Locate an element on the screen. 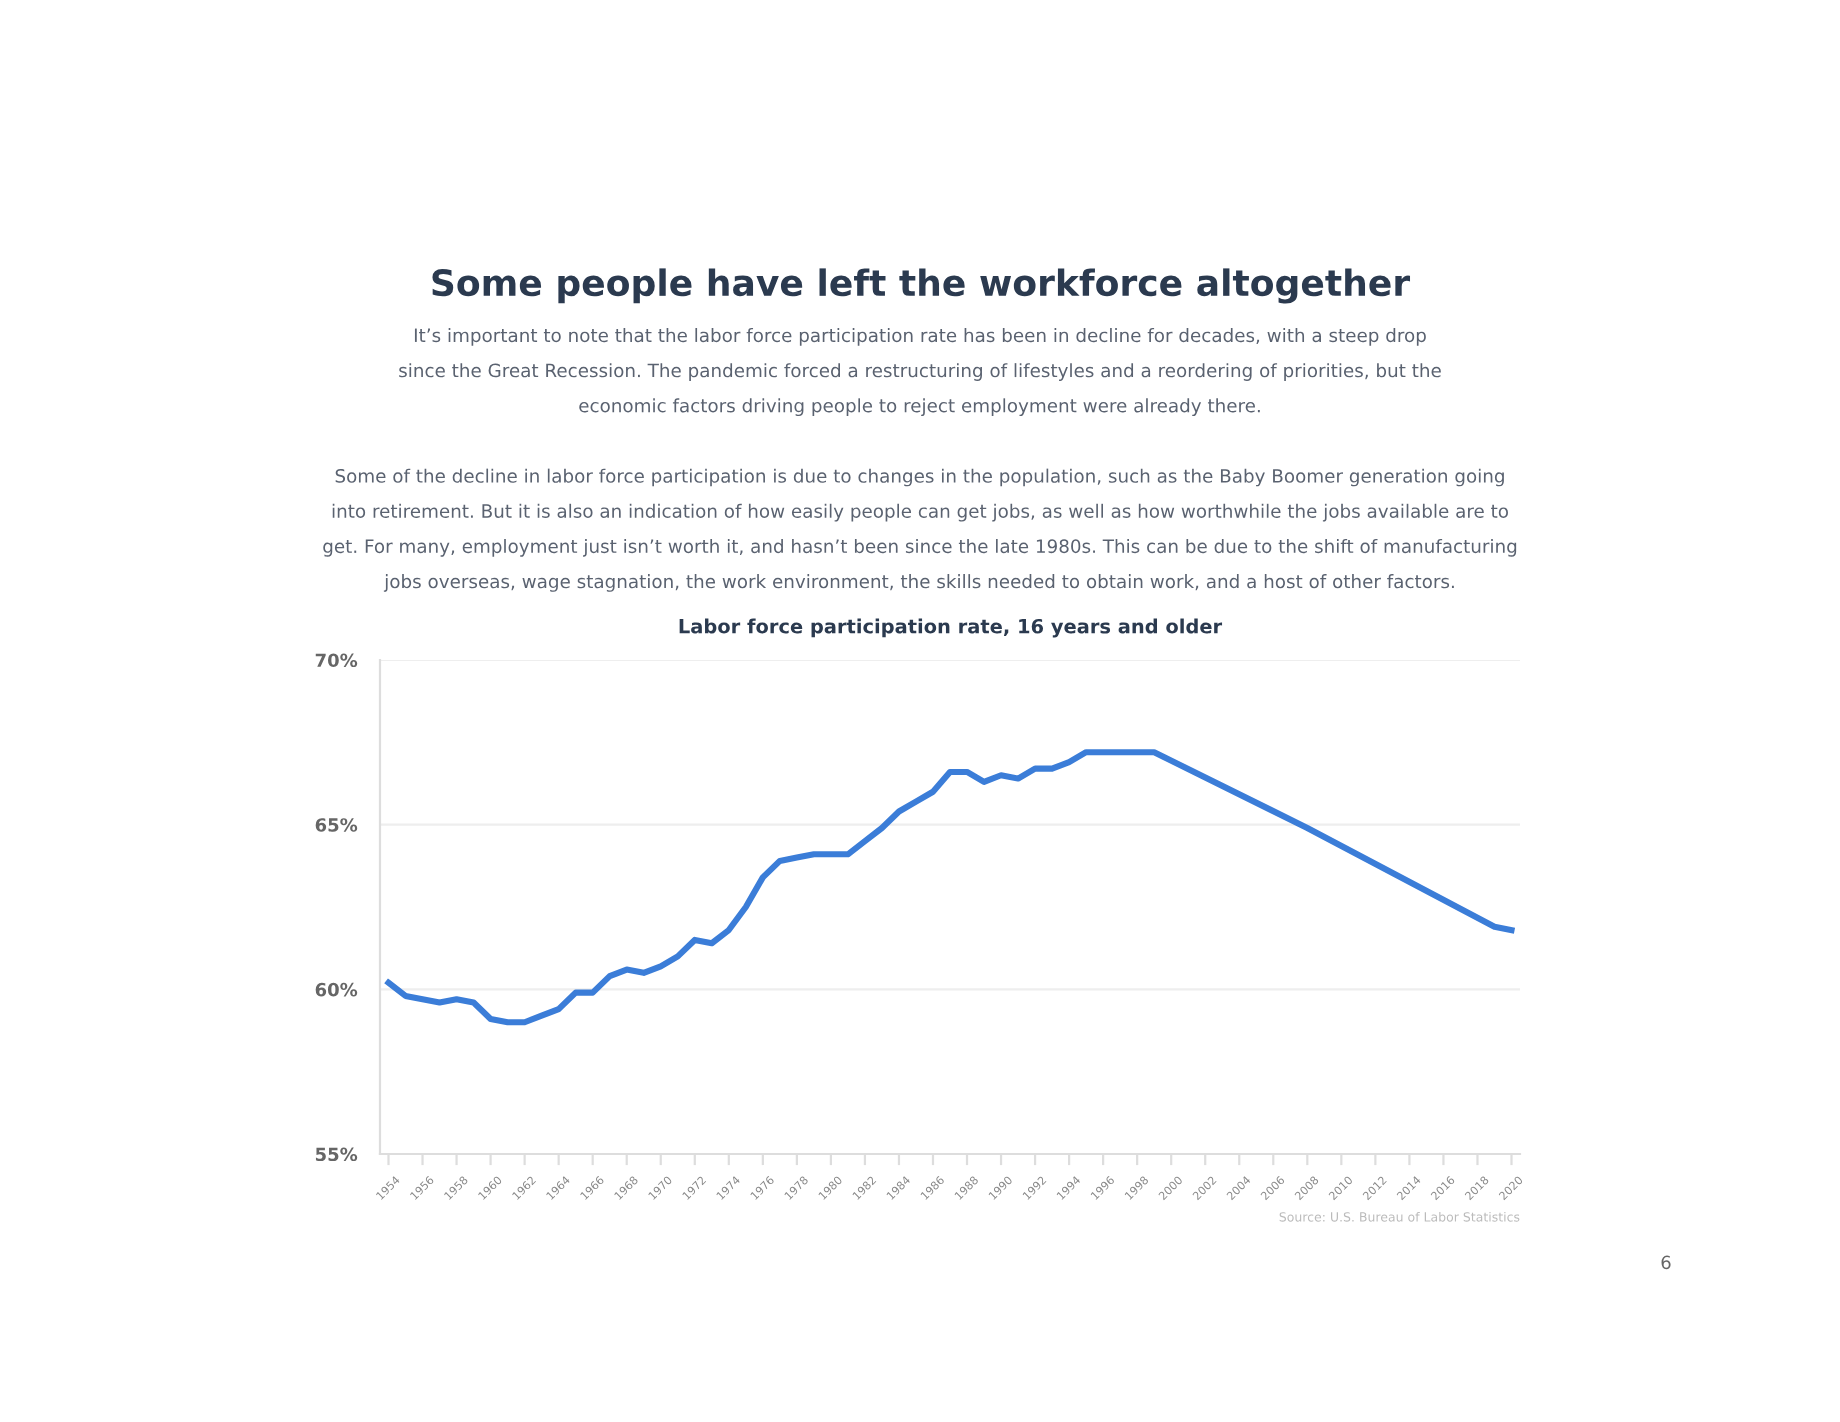 This screenshot has width=1840, height=1422. y-tick-label: 55% is located at coordinates (336, 1154).